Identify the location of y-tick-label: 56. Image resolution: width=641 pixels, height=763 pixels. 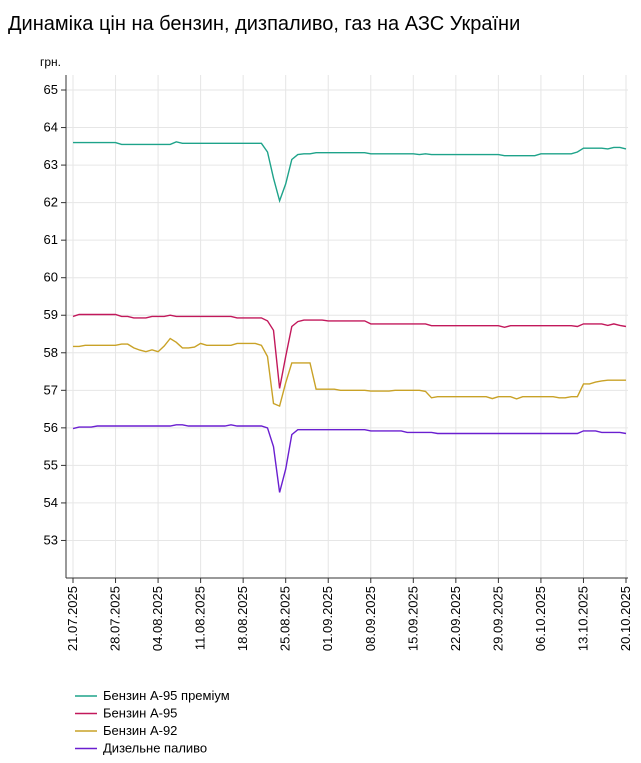
(51, 427).